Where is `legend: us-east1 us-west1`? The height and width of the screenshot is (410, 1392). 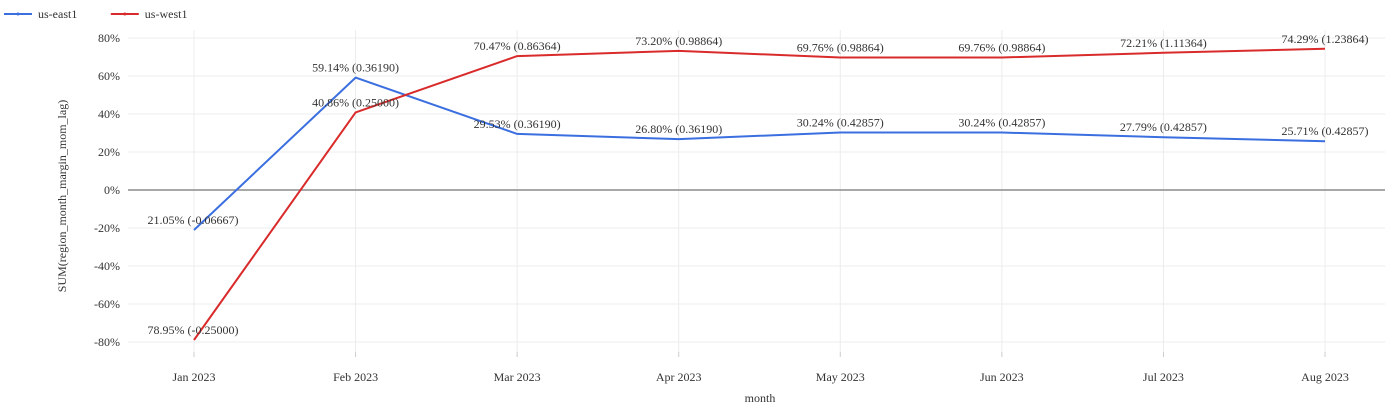
legend: us-east1 us-west1 is located at coordinates (95, 14).